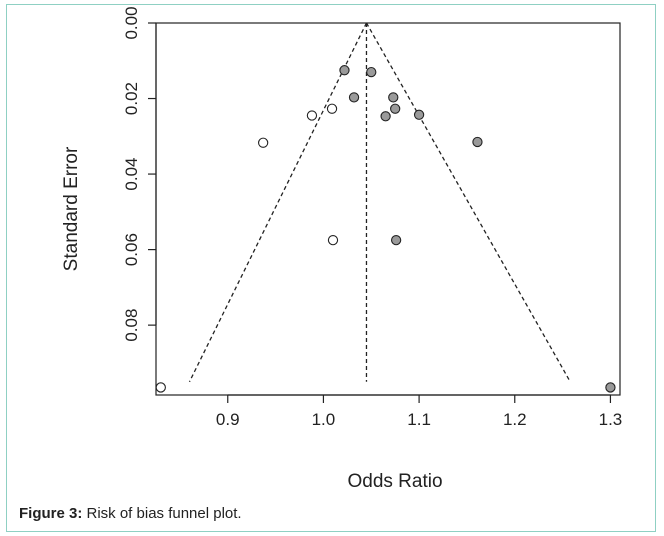 Image resolution: width=664 pixels, height=536 pixels. What do you see at coordinates (324, 419) in the screenshot?
I see `x-tick-label-1: 1.0` at bounding box center [324, 419].